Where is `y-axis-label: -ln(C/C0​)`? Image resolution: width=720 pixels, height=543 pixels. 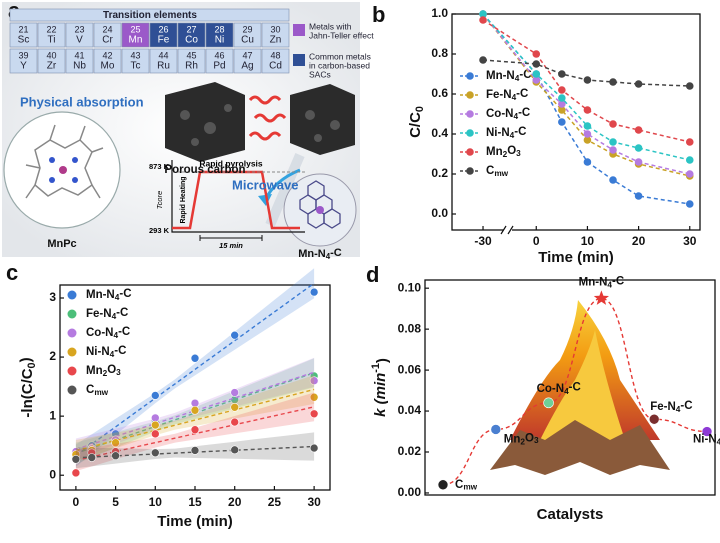
y-axis-label: -ln(C/C0​) is located at coordinates (27, 387).